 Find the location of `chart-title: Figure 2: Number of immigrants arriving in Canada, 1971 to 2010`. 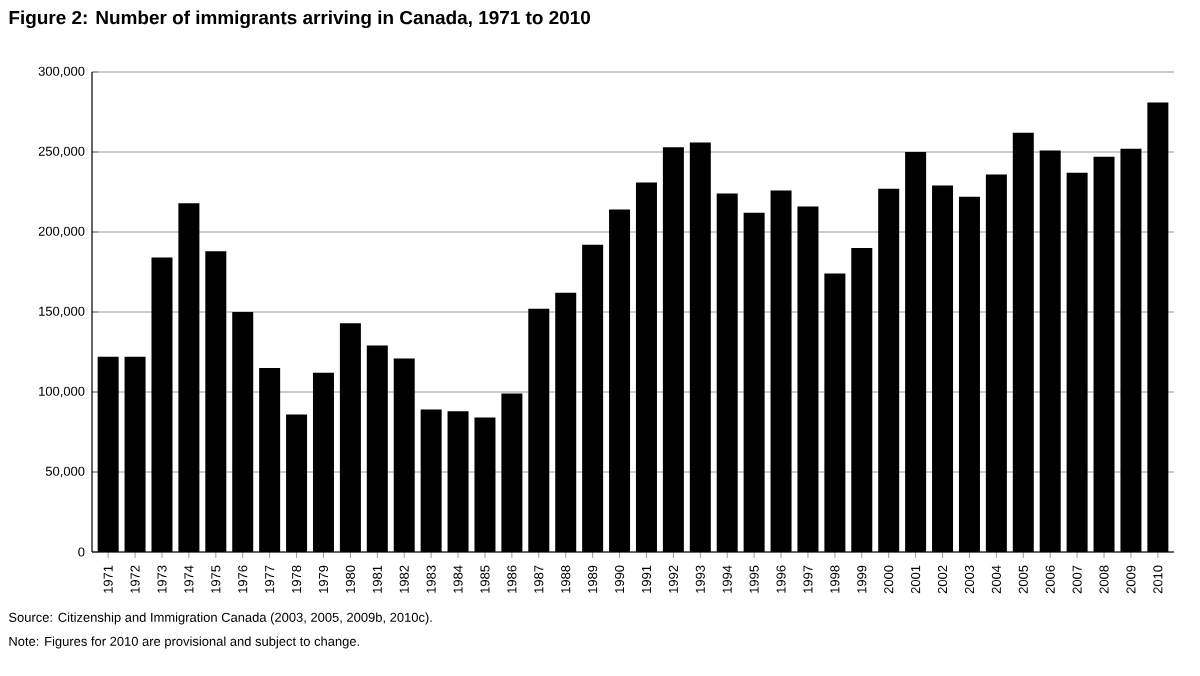

chart-title: Figure 2: Number of immigrants arriving in Canada, 1971 to 2010 is located at coordinates (299, 19).